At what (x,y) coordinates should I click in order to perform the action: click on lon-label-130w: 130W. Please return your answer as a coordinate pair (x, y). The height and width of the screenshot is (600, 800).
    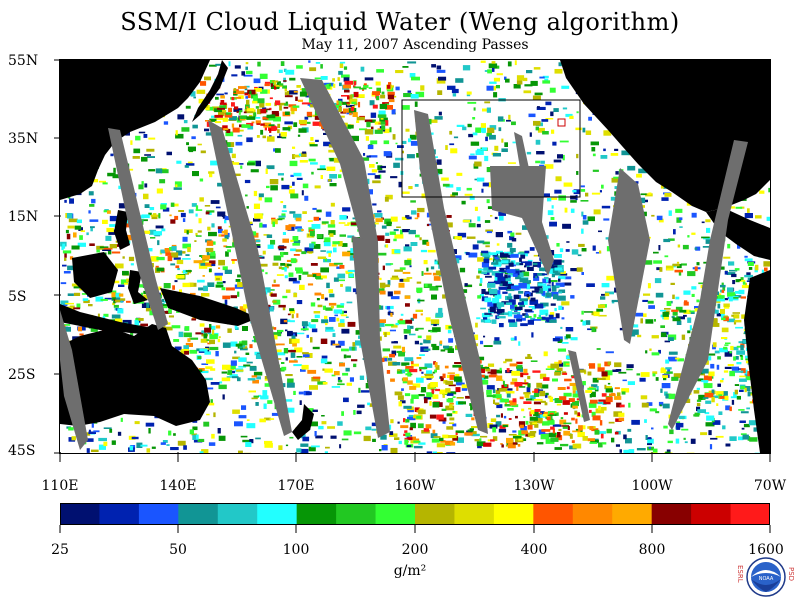
    Looking at the image, I should click on (534, 486).